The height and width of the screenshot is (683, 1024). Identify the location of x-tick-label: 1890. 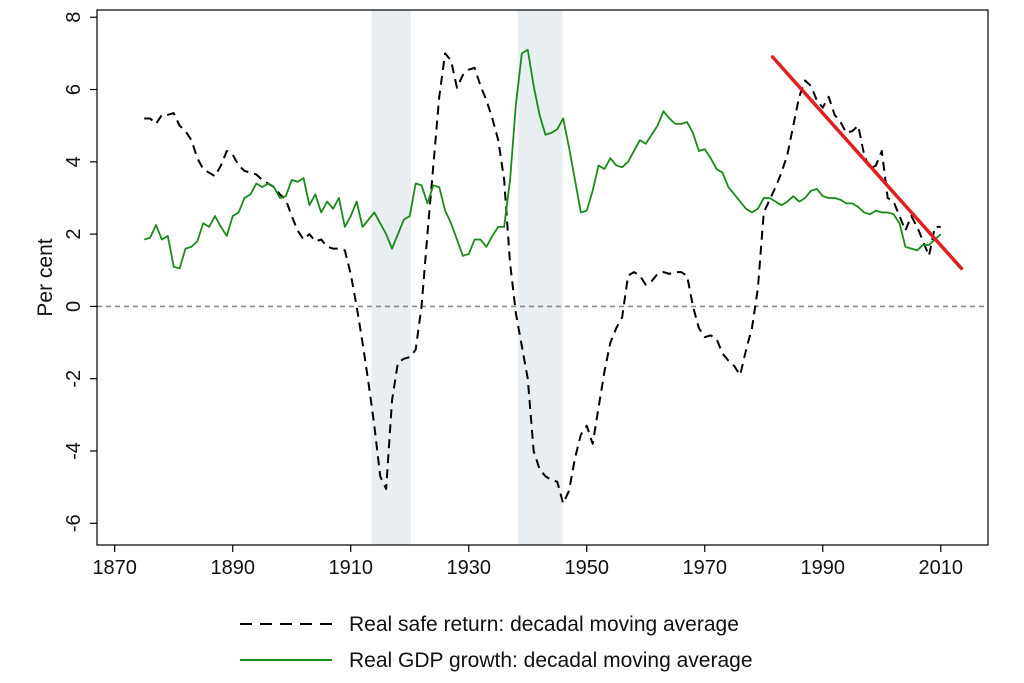
(232, 568).